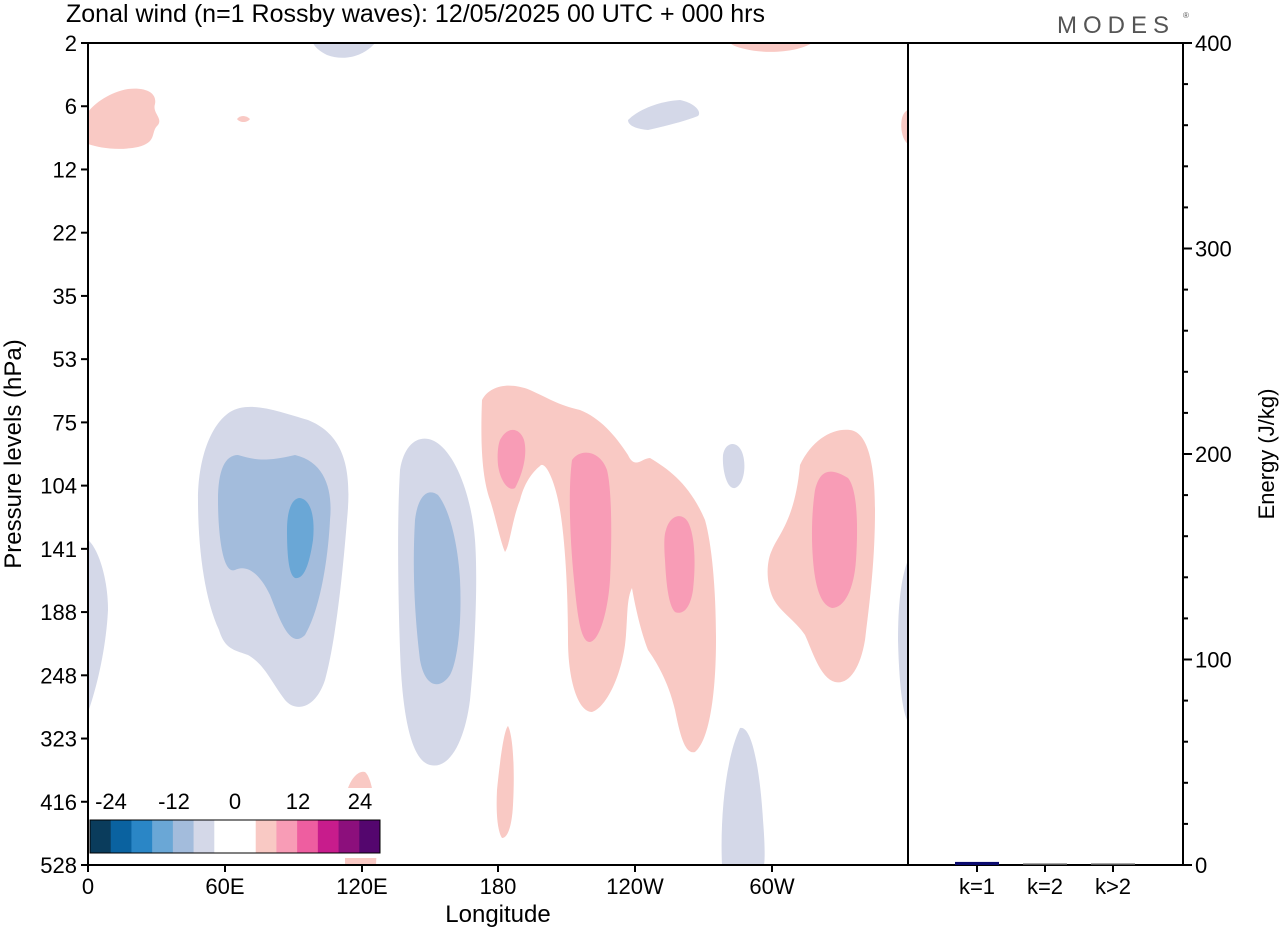 Image resolution: width=1280 pixels, height=930 pixels. I want to click on pressure-tick-label: 528, so click(58, 865).